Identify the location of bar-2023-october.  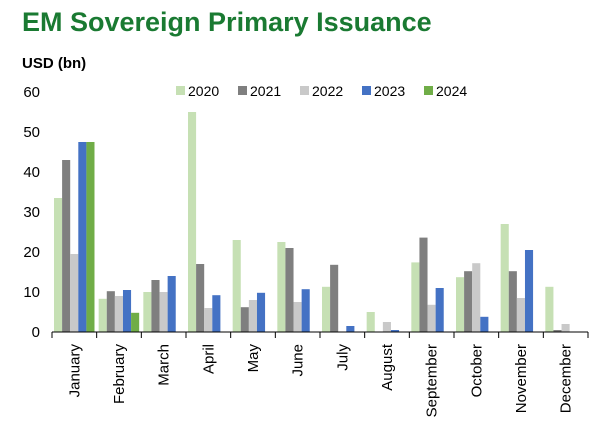
(484, 324).